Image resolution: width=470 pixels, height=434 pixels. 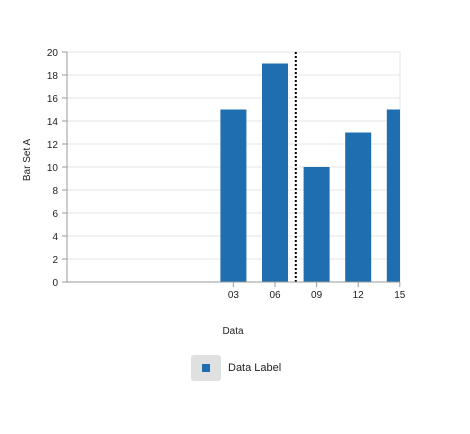 What do you see at coordinates (53, 168) in the screenshot?
I see `y-tick-label: 10` at bounding box center [53, 168].